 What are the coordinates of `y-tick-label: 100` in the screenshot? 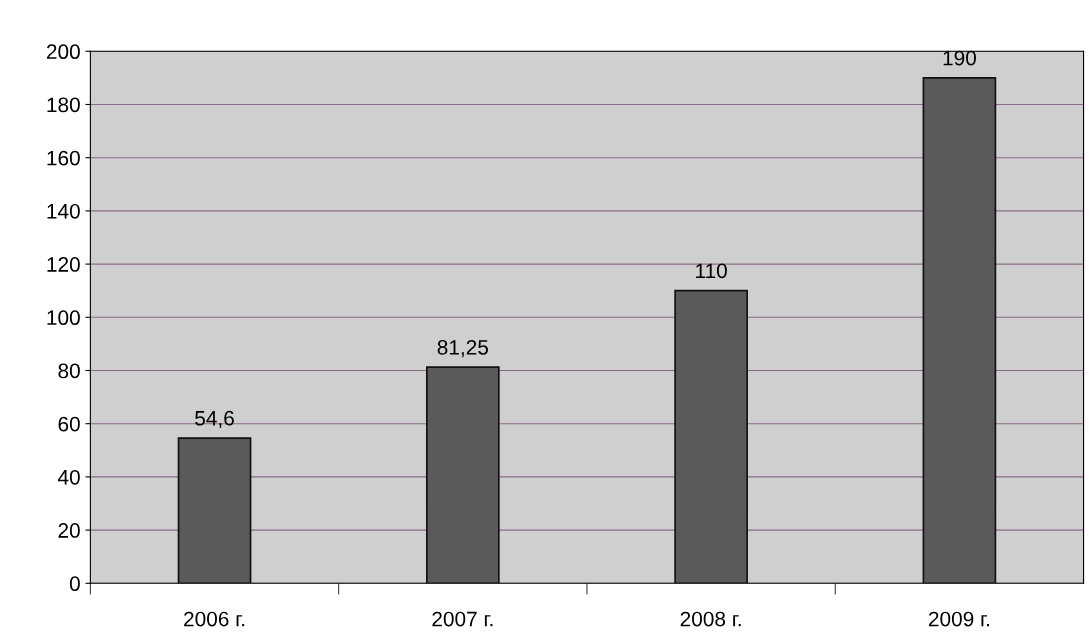 It's located at (63, 318).